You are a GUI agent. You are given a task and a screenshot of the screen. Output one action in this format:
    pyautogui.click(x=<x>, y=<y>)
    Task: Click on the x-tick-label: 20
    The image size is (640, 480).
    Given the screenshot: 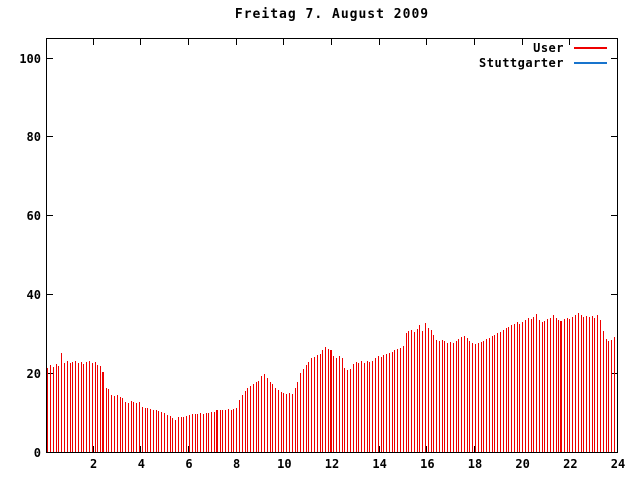 What is the action you would take?
    pyautogui.click(x=522, y=464)
    